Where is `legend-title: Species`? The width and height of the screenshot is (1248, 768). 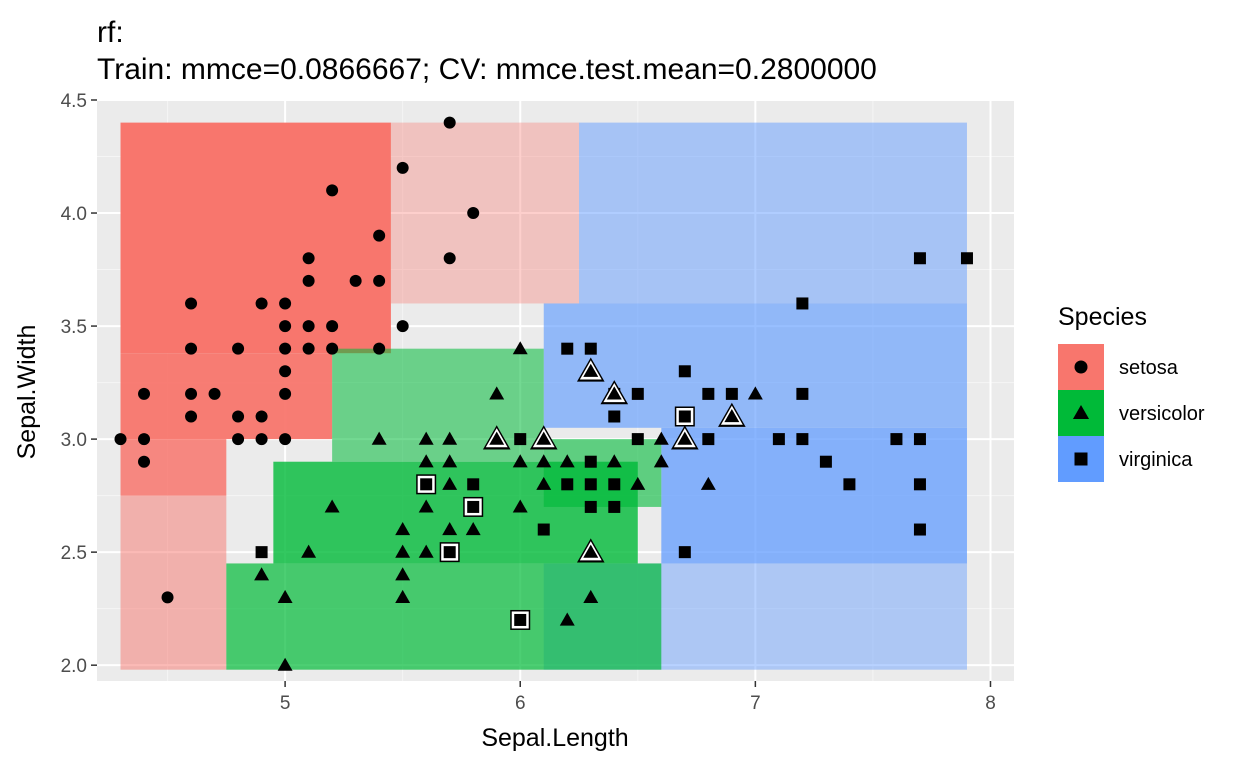 legend-title: Species is located at coordinates (1102, 317).